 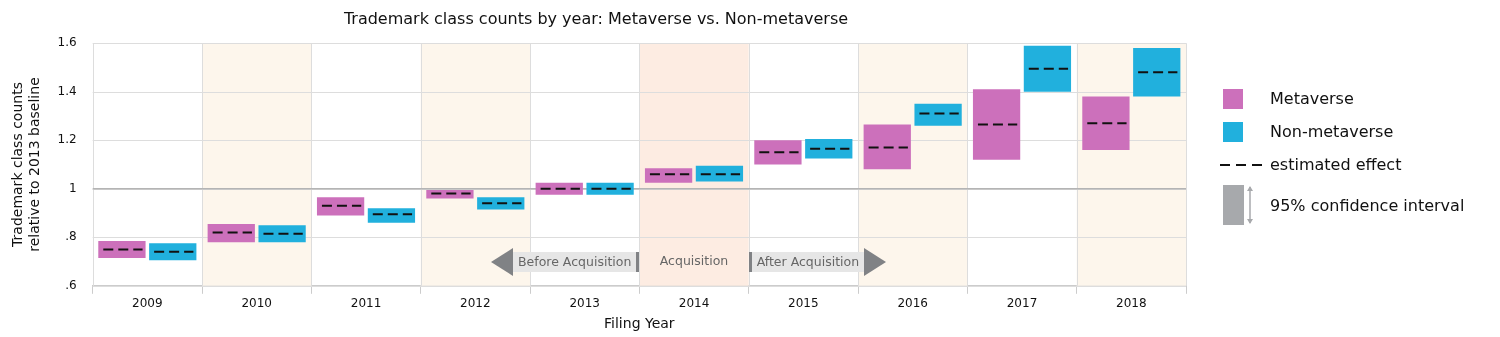 What do you see at coordinates (67, 139) in the screenshot?
I see `y-tick-label: 1.2` at bounding box center [67, 139].